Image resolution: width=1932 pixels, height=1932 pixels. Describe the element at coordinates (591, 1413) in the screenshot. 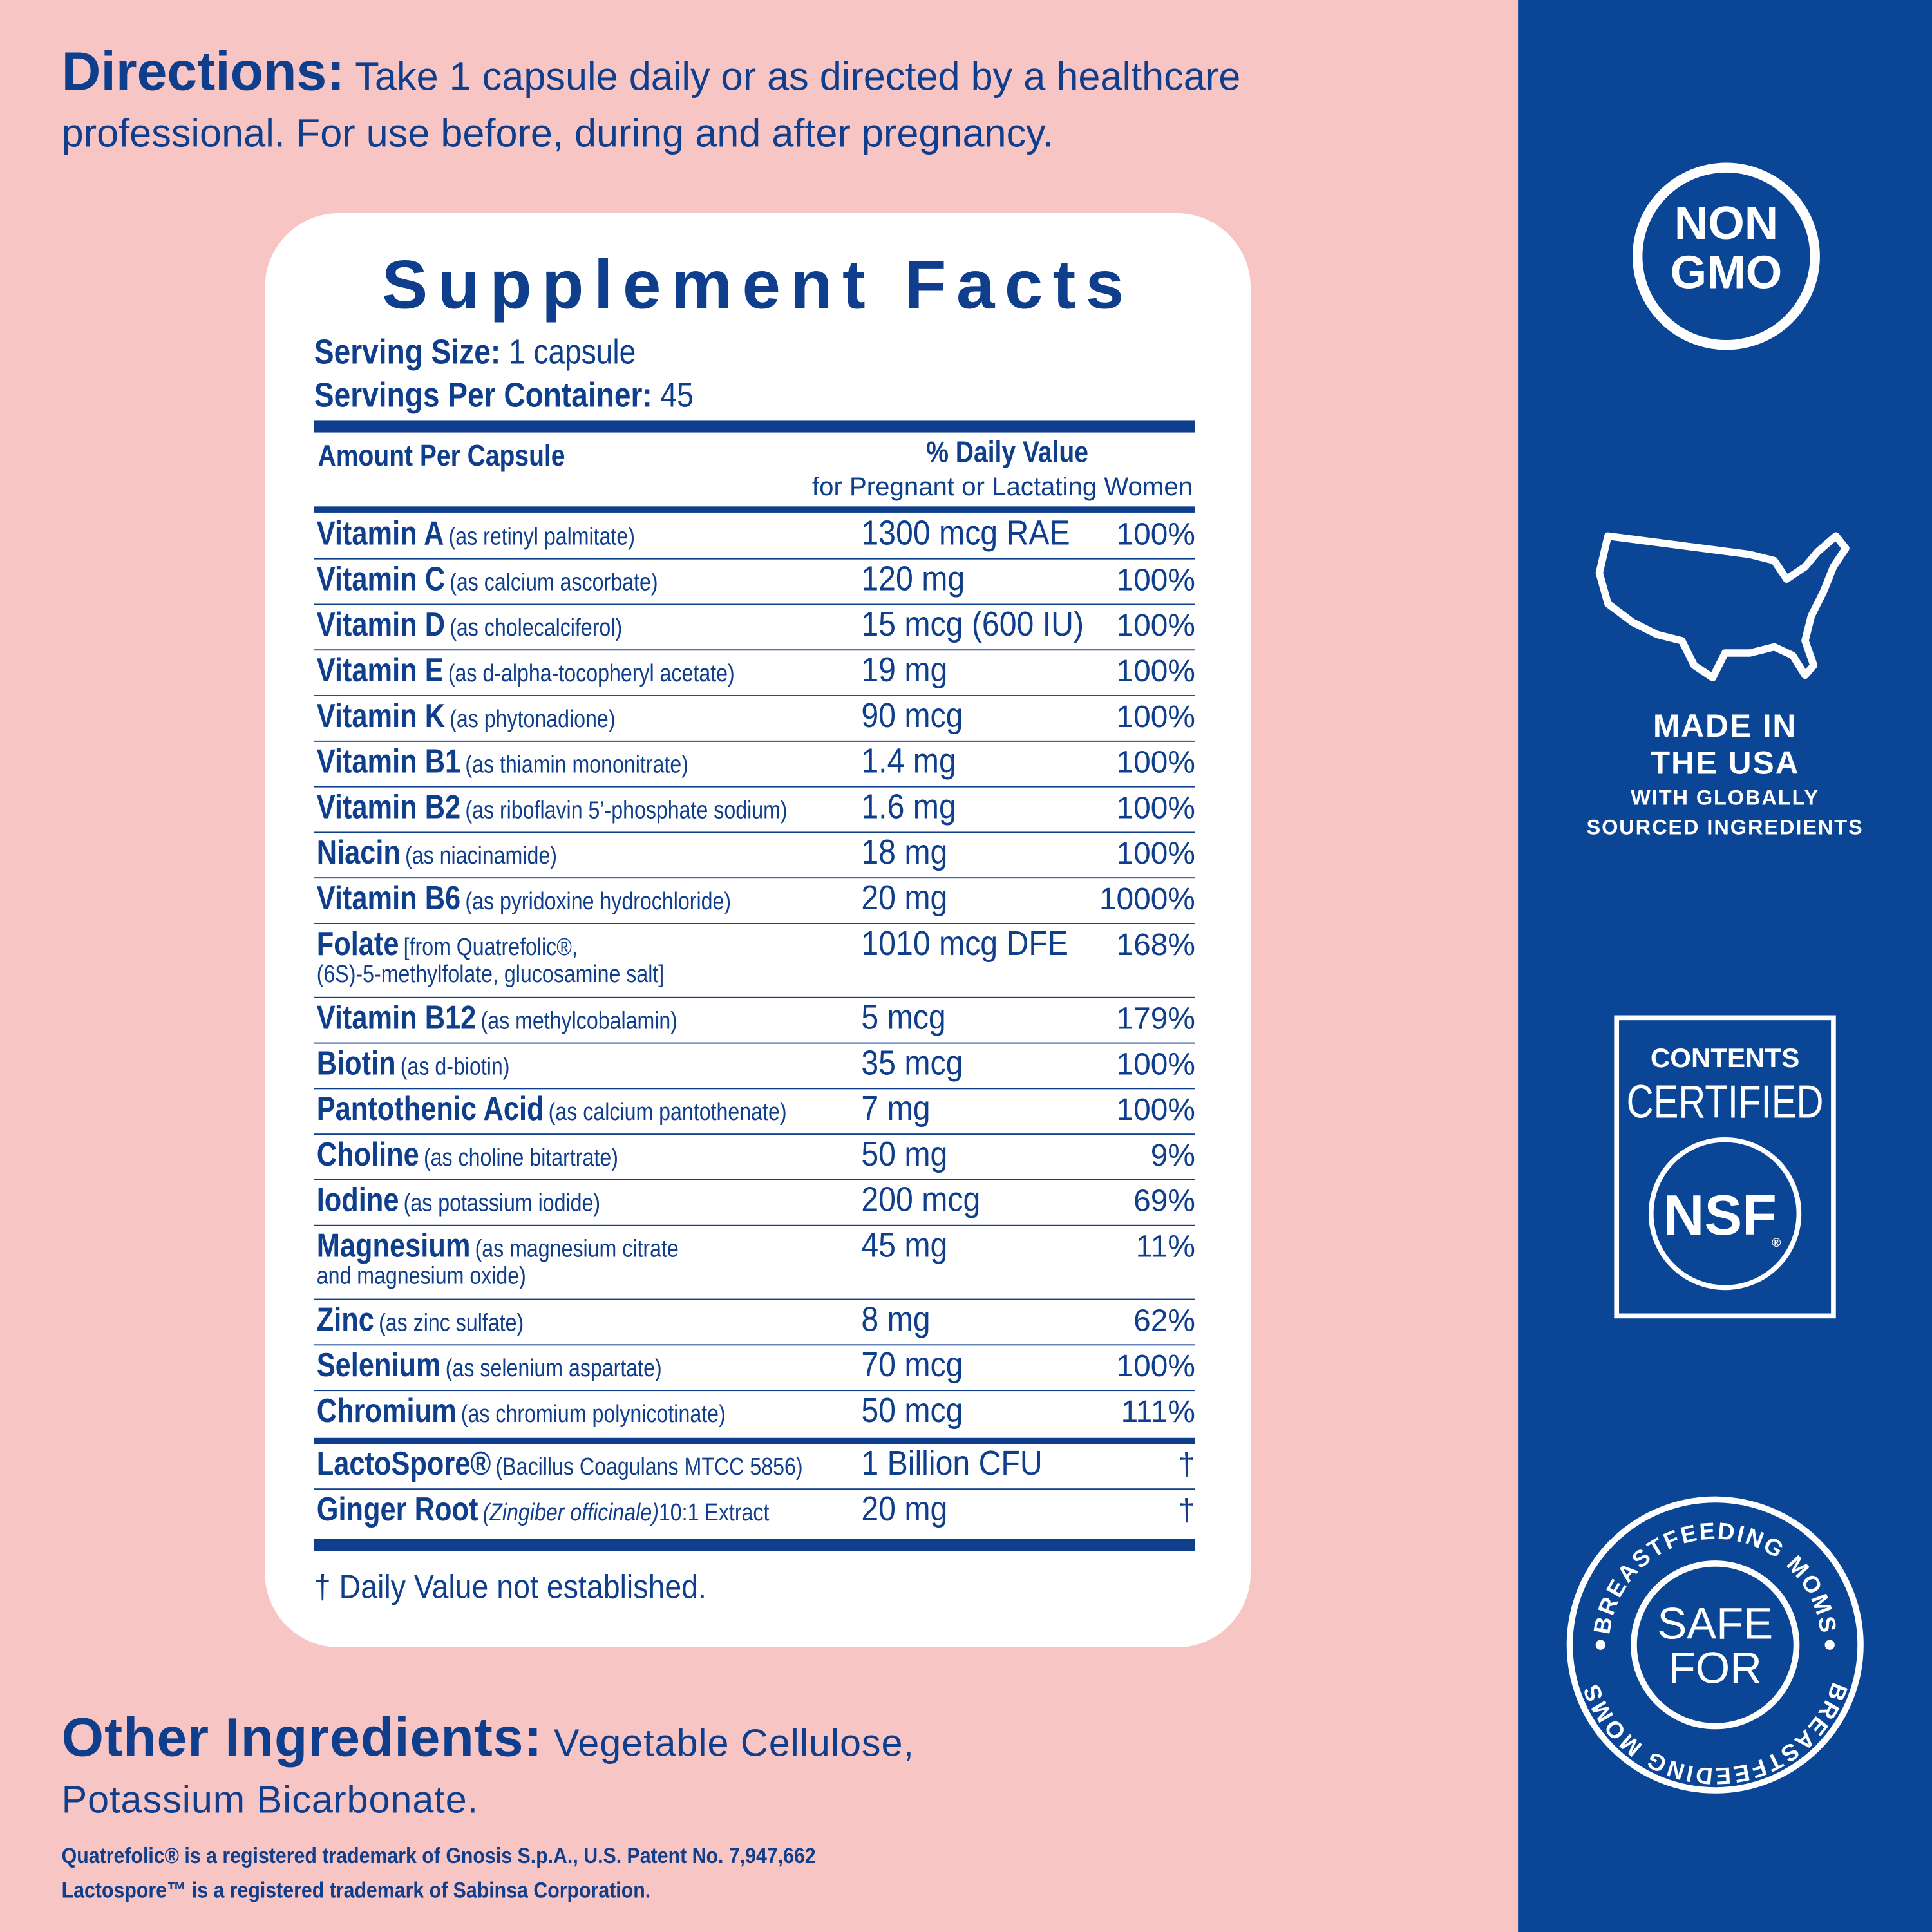

I see `nutrient-cell: Chromium (as chromium polynicotinate)` at that location.